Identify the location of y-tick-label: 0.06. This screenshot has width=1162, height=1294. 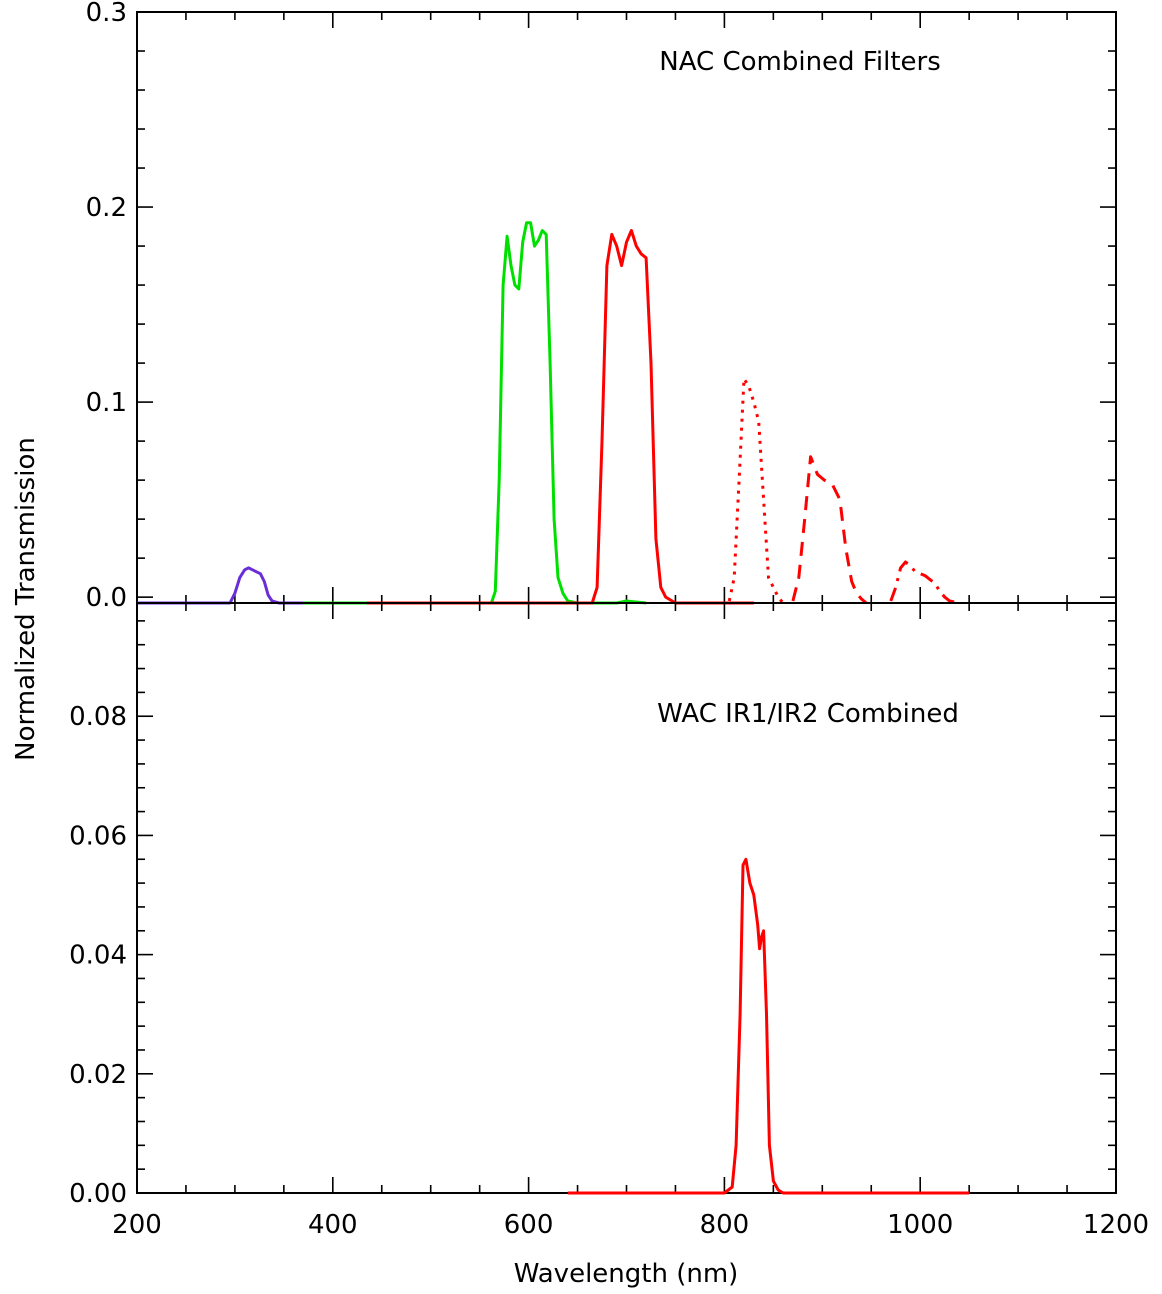
(98, 836).